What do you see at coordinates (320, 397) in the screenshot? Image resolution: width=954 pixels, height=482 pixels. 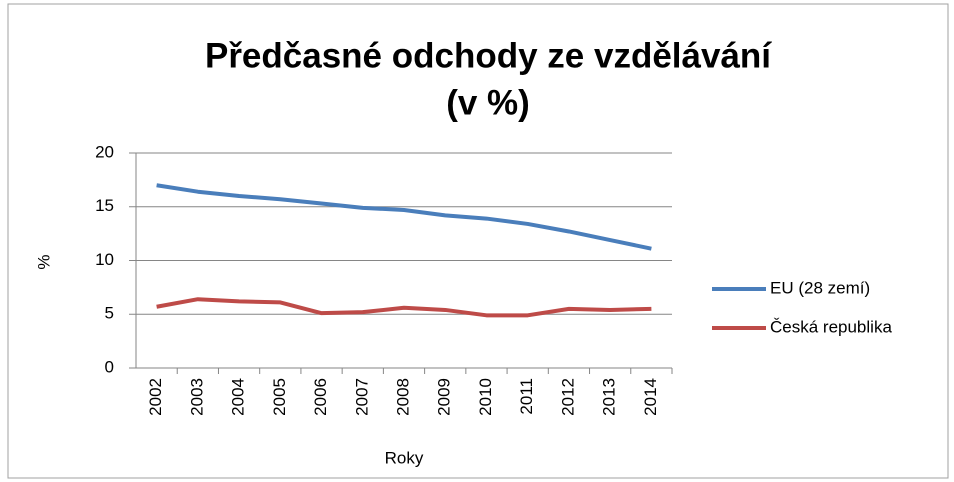 I see `x-tick-label: 2006` at bounding box center [320, 397].